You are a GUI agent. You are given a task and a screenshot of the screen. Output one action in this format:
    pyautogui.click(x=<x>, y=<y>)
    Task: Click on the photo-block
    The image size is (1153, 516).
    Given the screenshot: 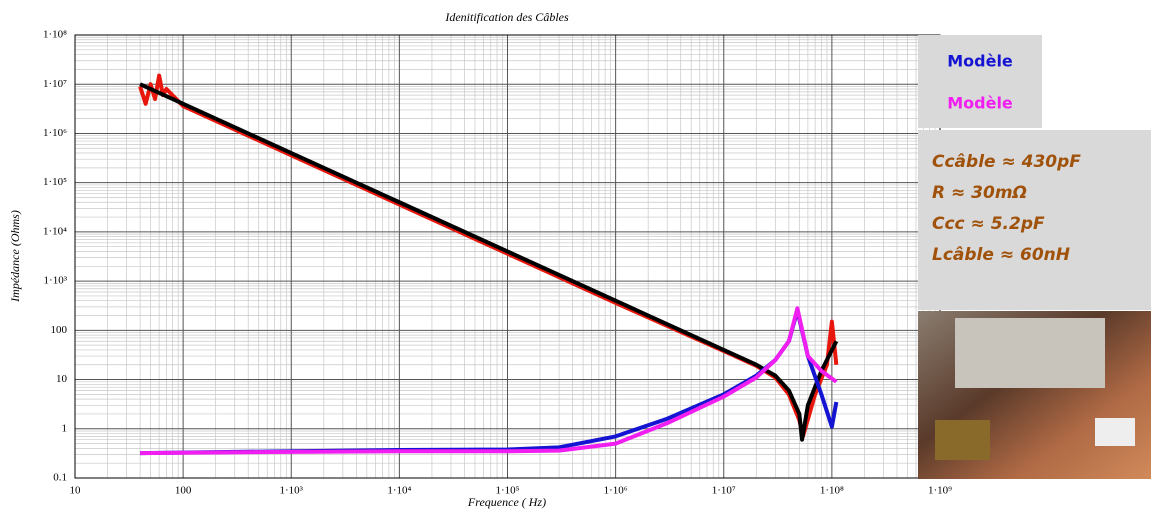 What is the action you would take?
    pyautogui.click(x=1115, y=432)
    